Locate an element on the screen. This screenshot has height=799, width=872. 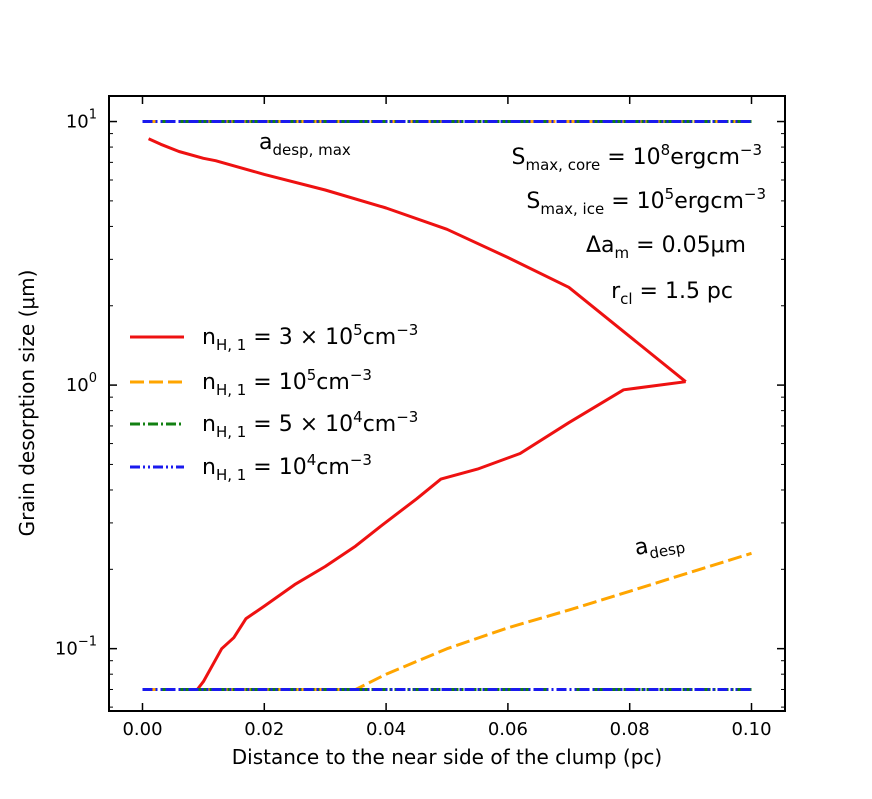
legend-entry: nH, 1 = 5 × 104cm−3 is located at coordinates (274, 424).